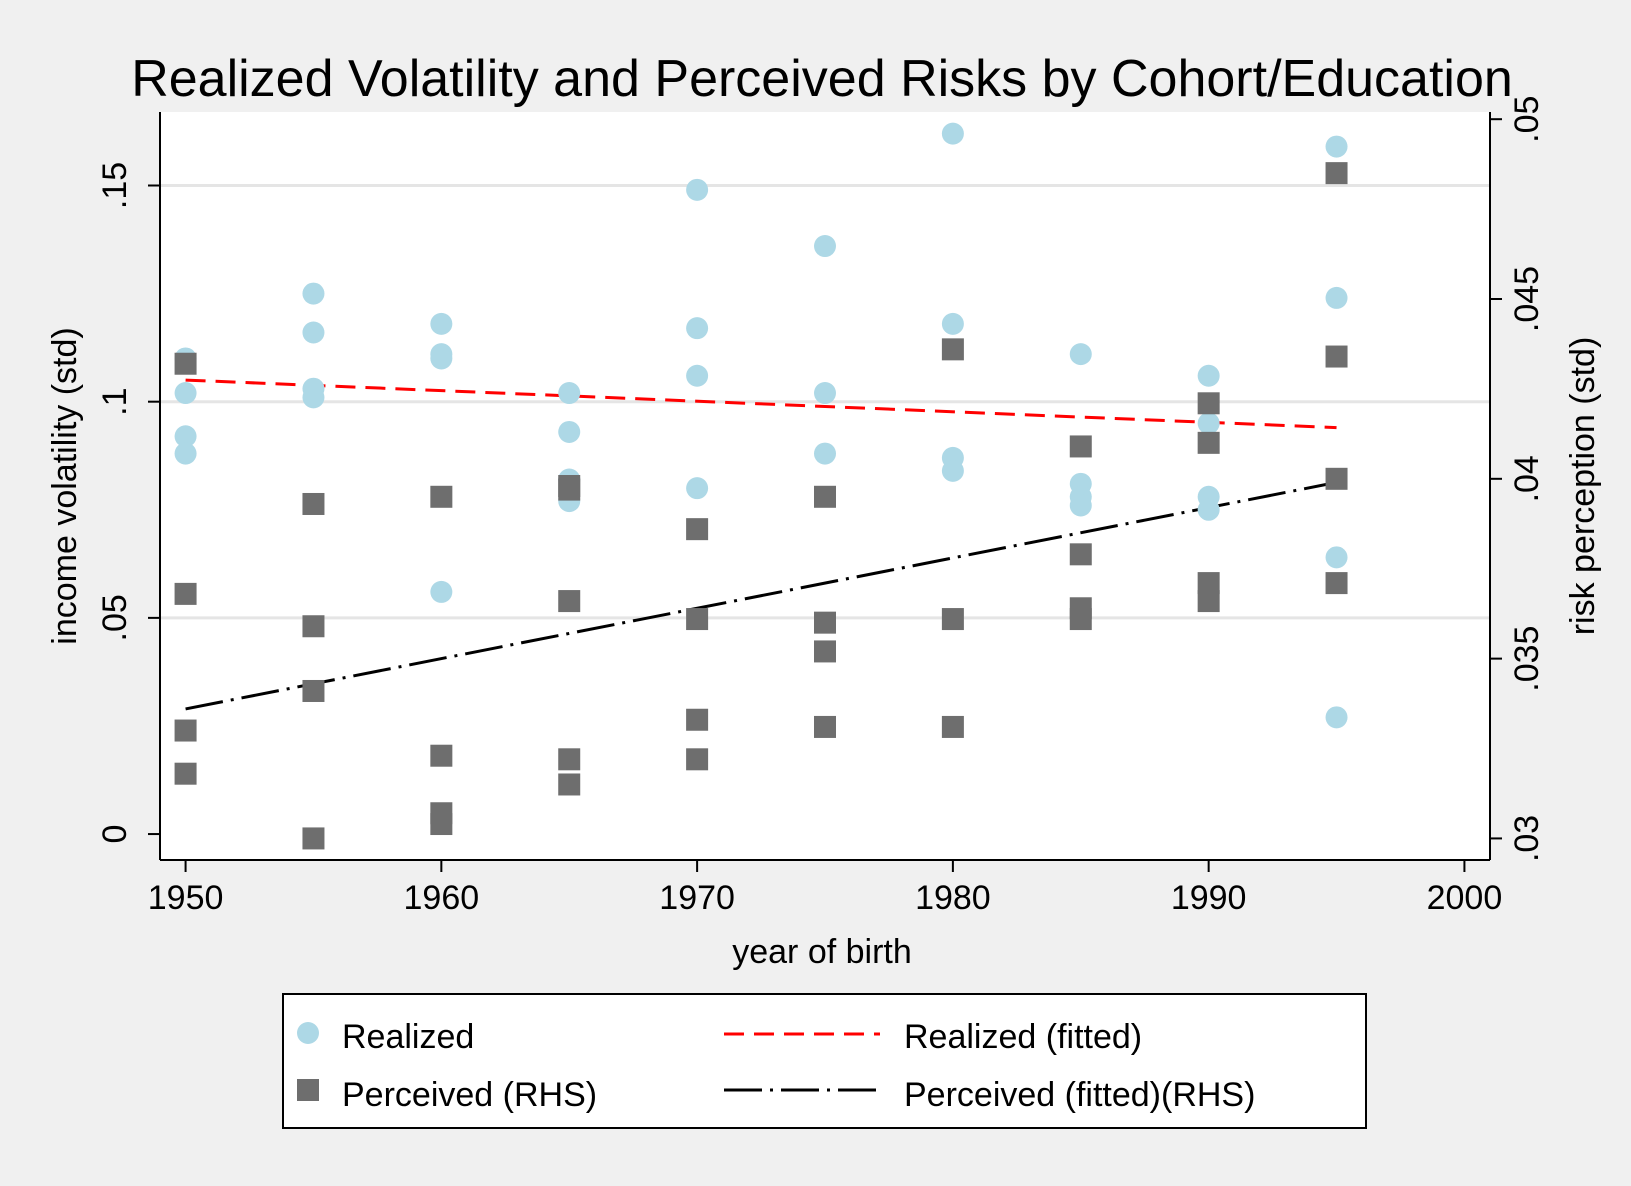 This screenshot has width=1631, height=1186. What do you see at coordinates (1079, 1095) in the screenshot?
I see `legend-label-perceived-fitted: Perceived (fitted)(RHS)` at bounding box center [1079, 1095].